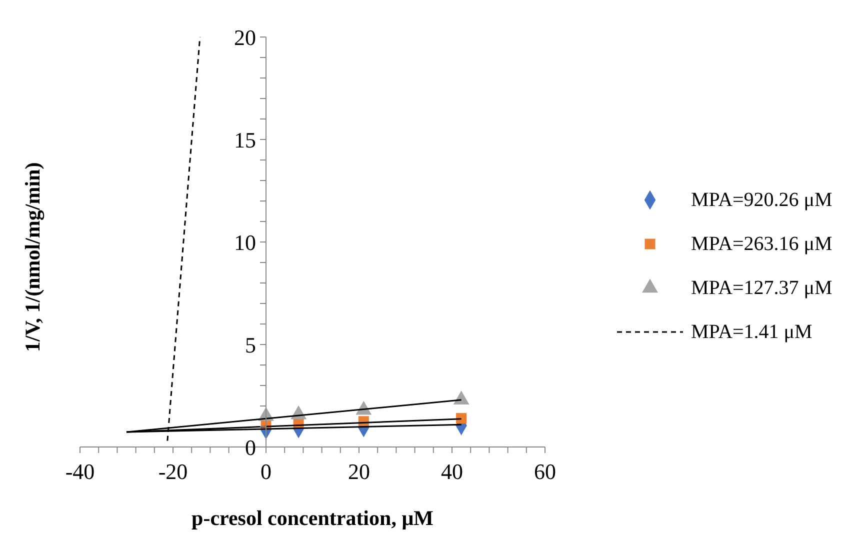  I want to click on legend-label: MPA=1.41 μM, so click(751, 332).